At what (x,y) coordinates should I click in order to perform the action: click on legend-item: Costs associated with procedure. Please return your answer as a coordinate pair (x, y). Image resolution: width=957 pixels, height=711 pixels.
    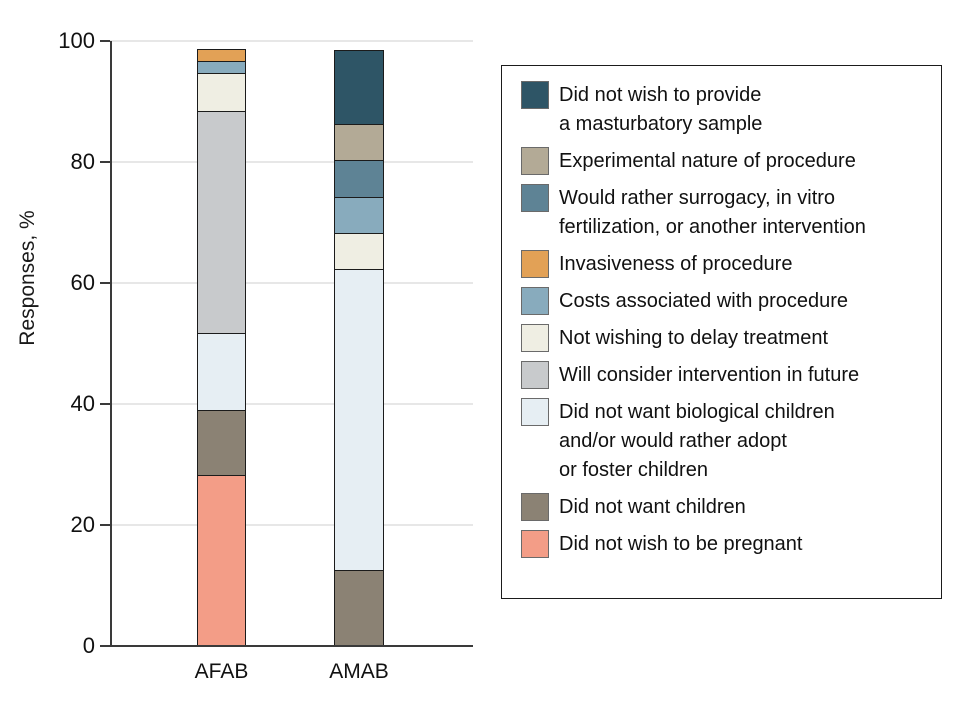
    Looking at the image, I should click on (727, 301).